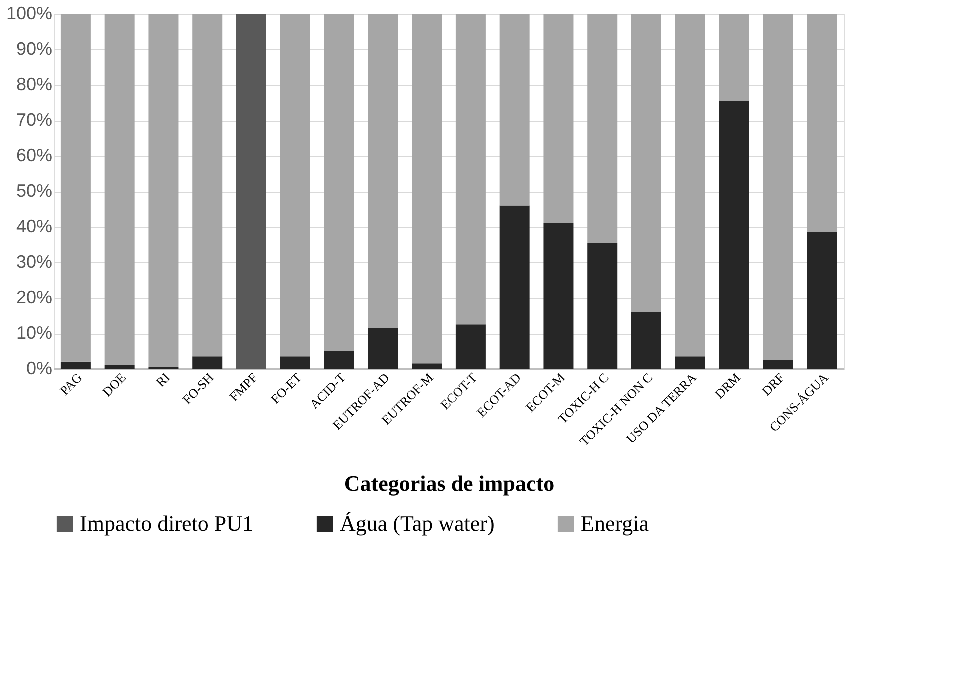 The width and height of the screenshot is (953, 675). I want to click on y-tick-label: 20%, so click(34, 298).